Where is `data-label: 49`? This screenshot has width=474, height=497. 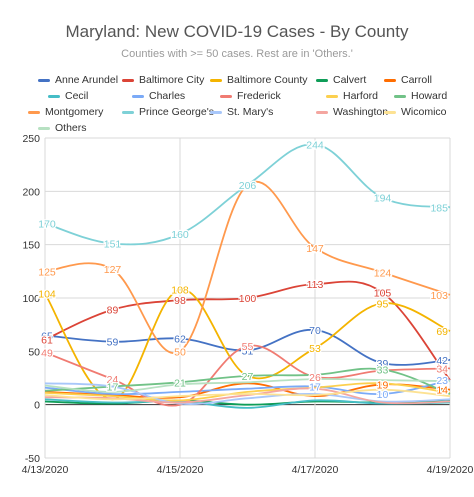 data-label: 49 is located at coordinates (47, 353).